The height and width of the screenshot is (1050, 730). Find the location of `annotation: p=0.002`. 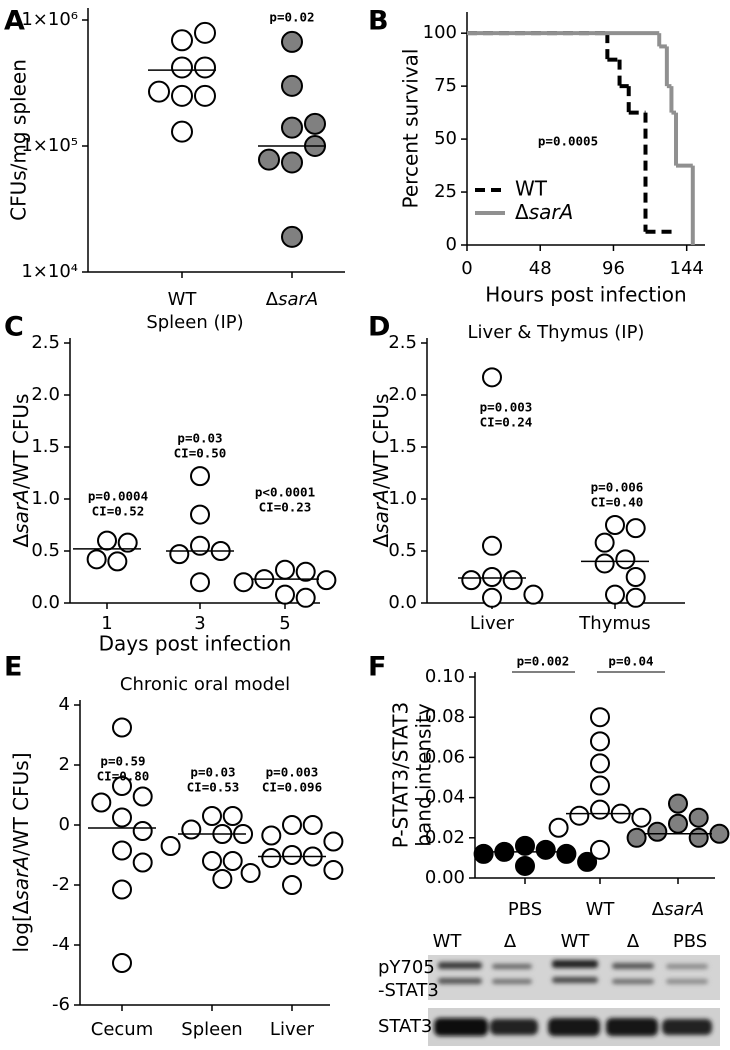

annotation: p=0.002 is located at coordinates (543, 661).